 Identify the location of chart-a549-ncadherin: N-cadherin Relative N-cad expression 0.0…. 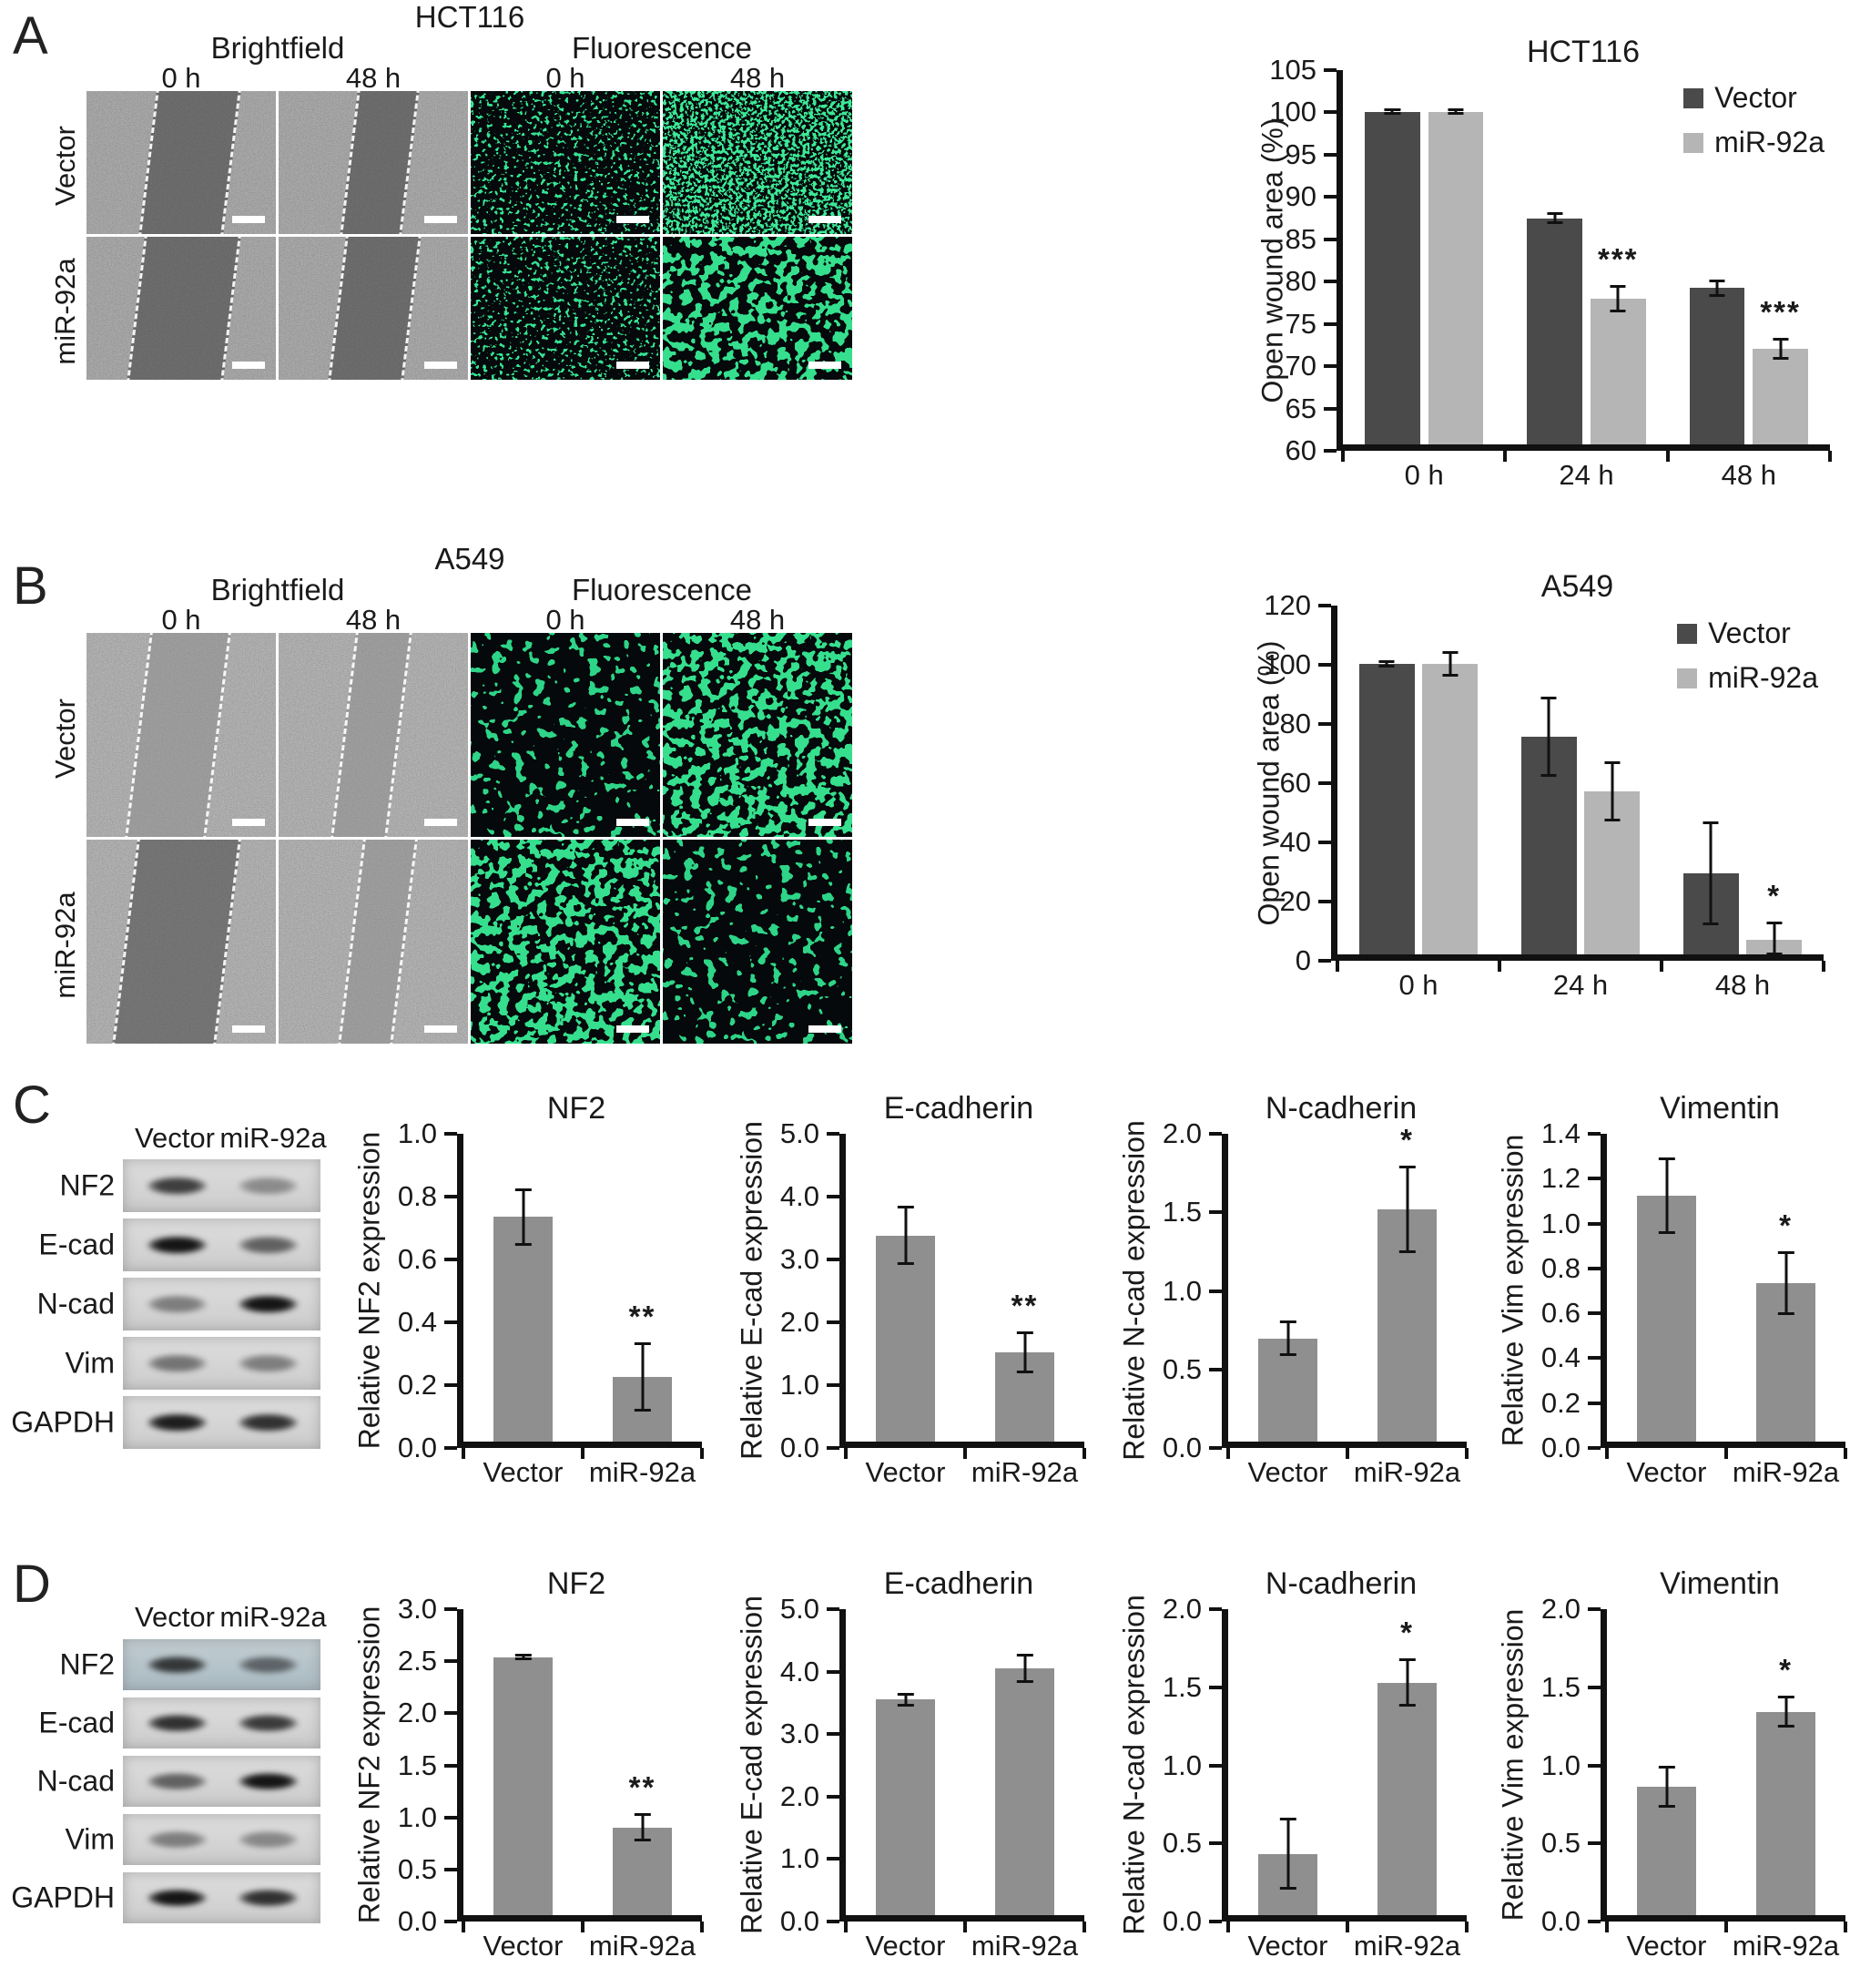
(1295, 1773).